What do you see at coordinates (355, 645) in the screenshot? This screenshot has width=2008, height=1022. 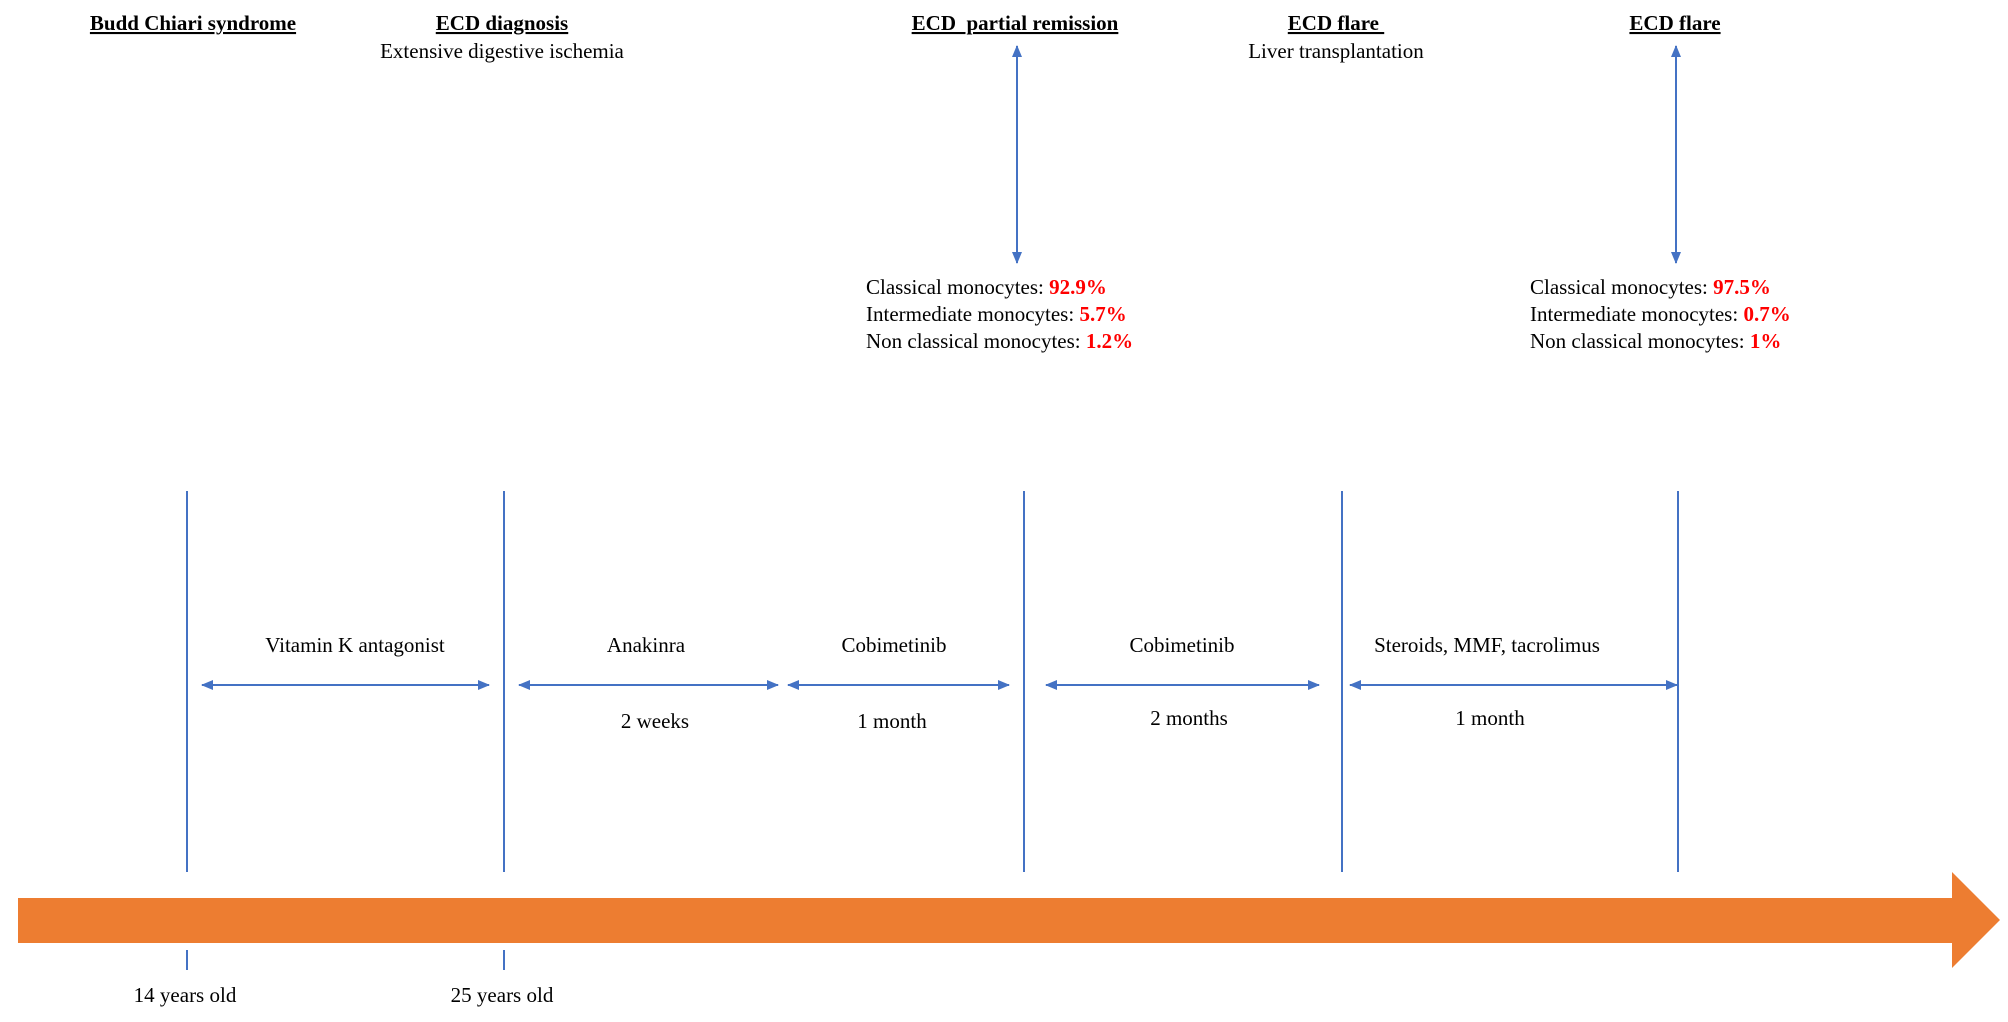 I see `treatment-name: Vitamin K antagonist` at bounding box center [355, 645].